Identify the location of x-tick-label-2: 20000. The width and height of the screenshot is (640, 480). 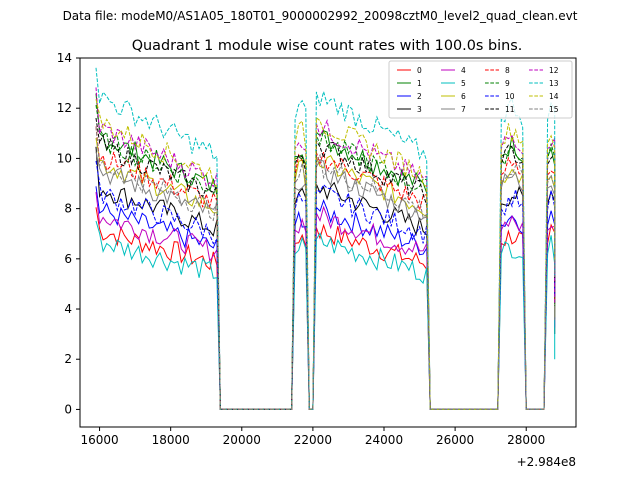
(242, 440).